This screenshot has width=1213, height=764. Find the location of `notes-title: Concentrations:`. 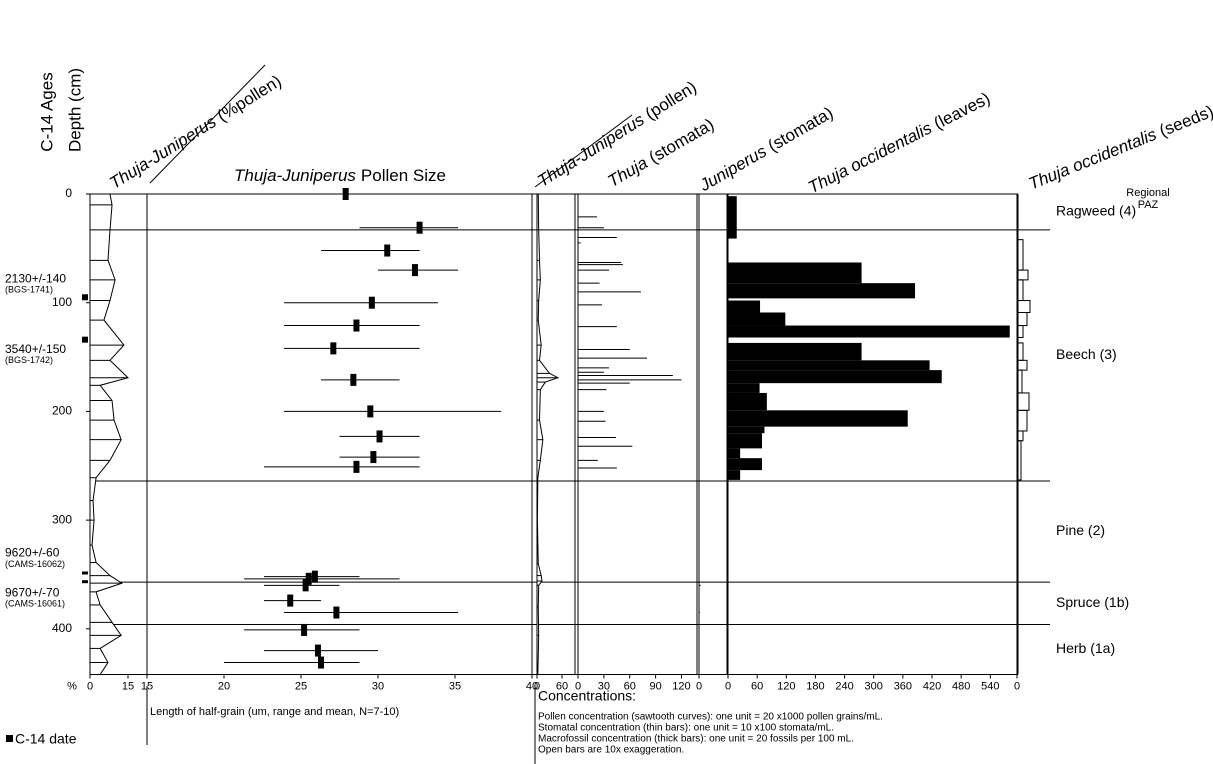

notes-title: Concentrations: is located at coordinates (587, 696).